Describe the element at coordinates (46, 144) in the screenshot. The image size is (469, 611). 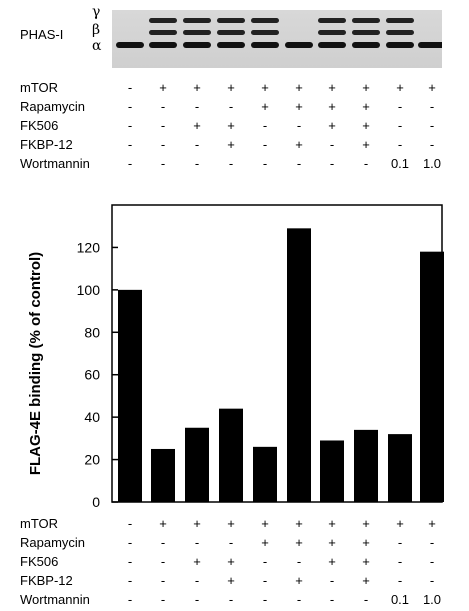
I see `top-condition-row-label: FKBP-12` at that location.